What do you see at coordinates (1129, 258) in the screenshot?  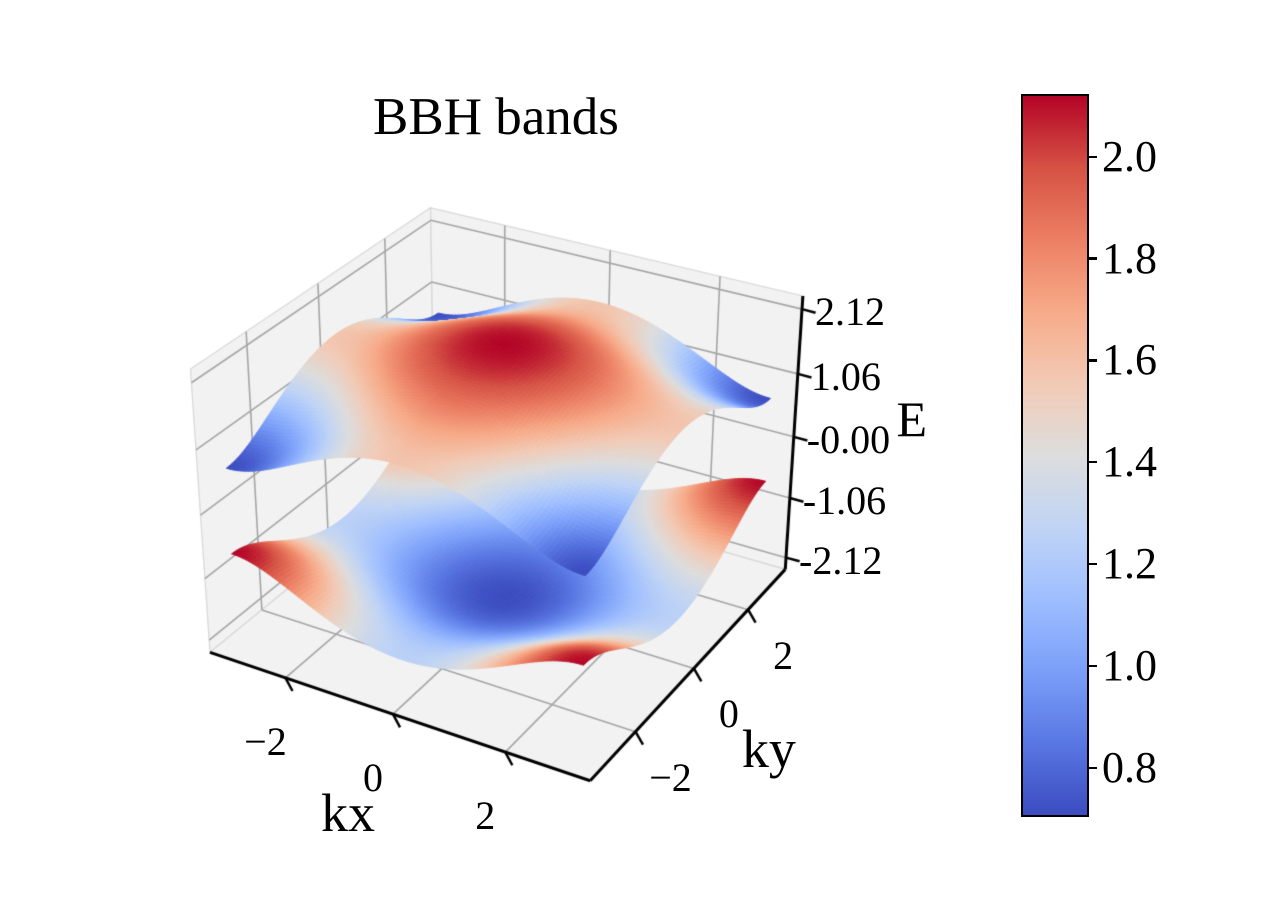 I see `colorbar-tick-label: 1.8` at bounding box center [1129, 258].